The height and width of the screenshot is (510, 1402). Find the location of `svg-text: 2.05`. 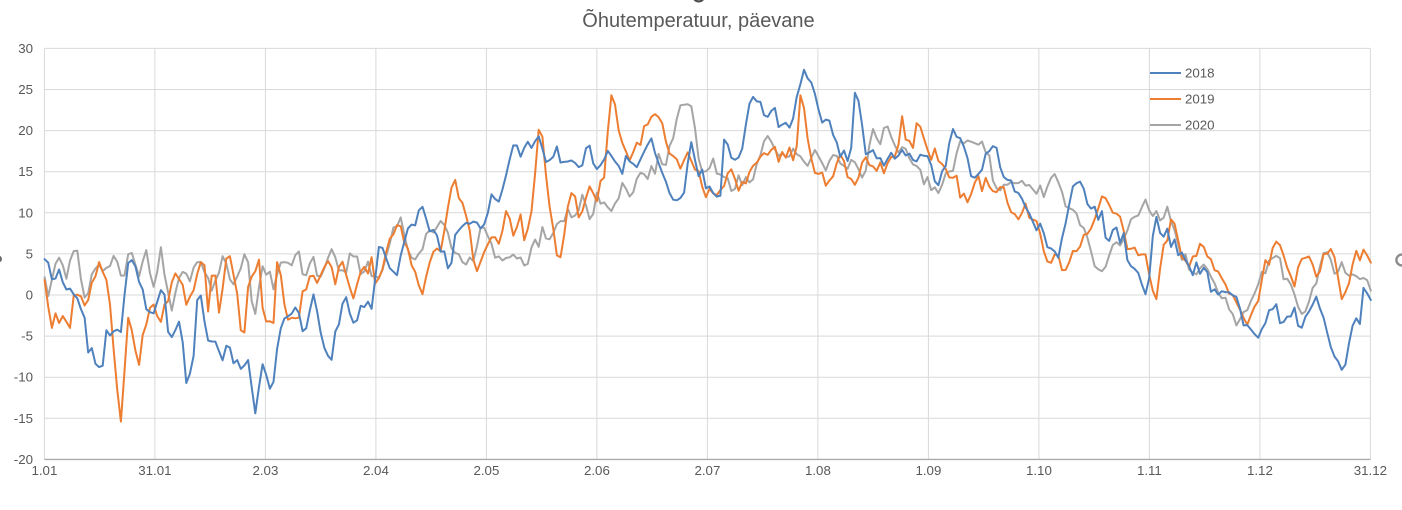

svg-text: 2.05 is located at coordinates (486, 470).